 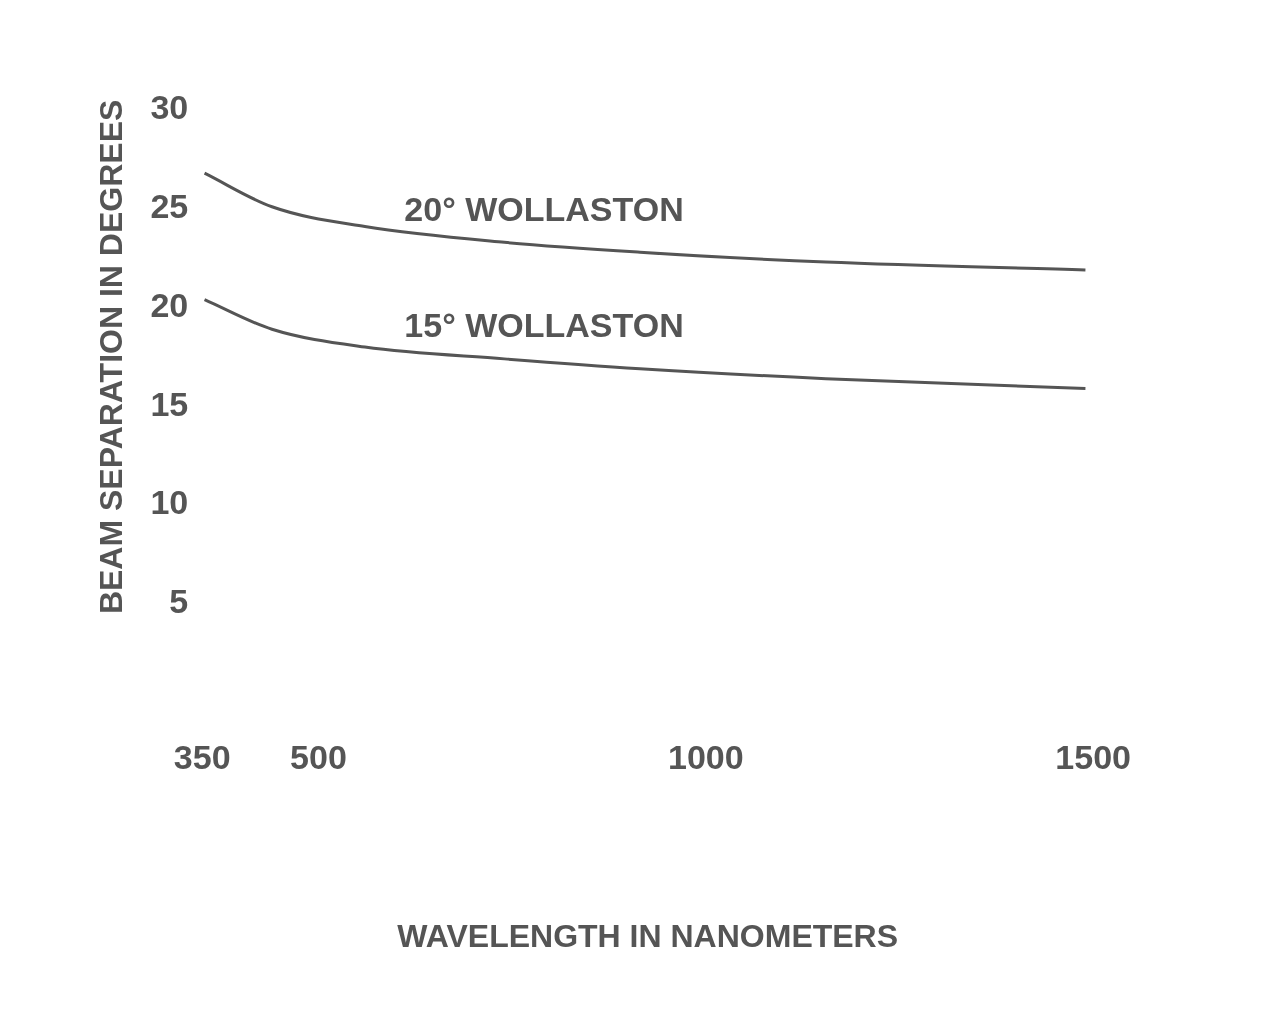 I want to click on y-tick-label: 30, so click(x=169, y=107).